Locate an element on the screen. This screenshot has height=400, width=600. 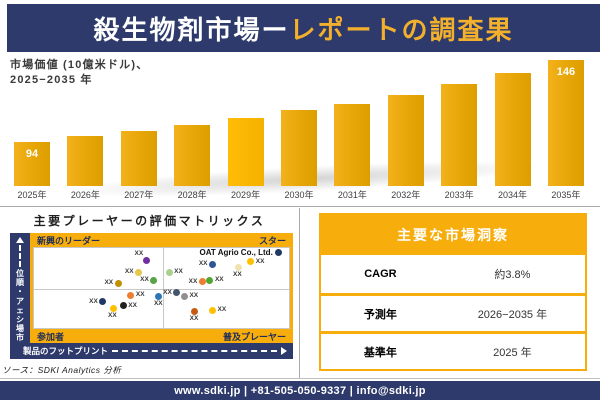
bar-2030年 is located at coordinates (298, 148).